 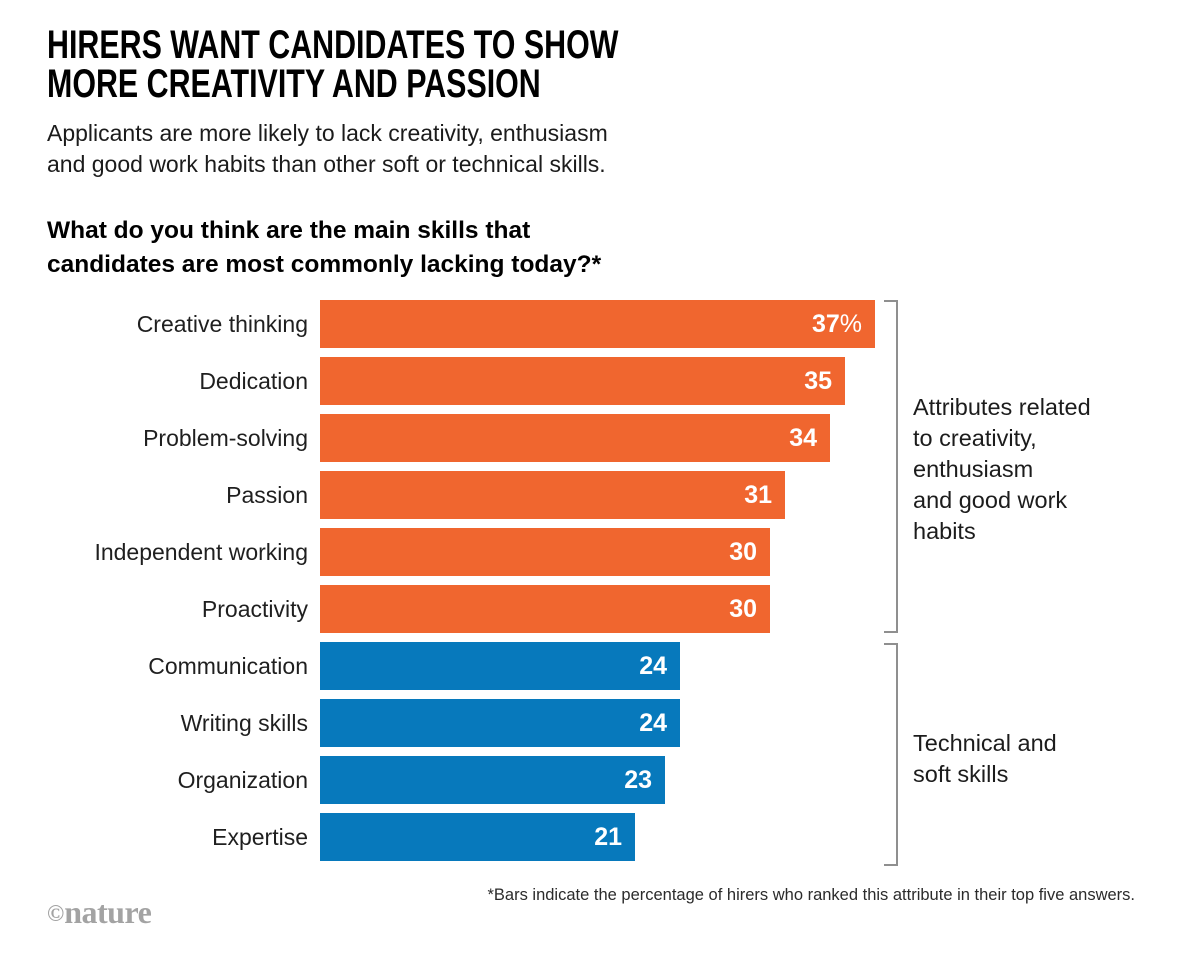 I want to click on title-line-2: MORE CREATIVITY AND PASSION, so click(x=294, y=84).